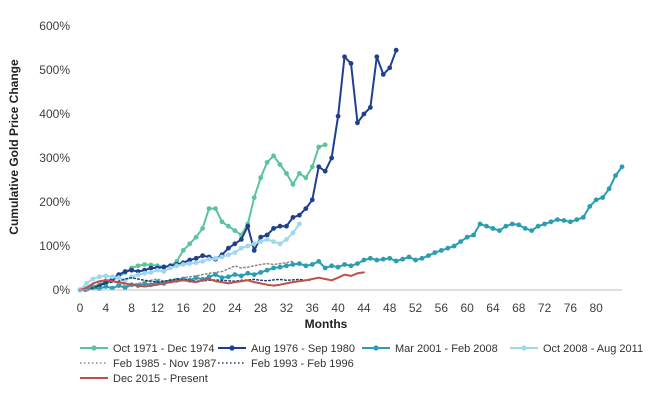 This screenshot has width=650, height=406. I want to click on x-tick-label: 56, so click(442, 308).